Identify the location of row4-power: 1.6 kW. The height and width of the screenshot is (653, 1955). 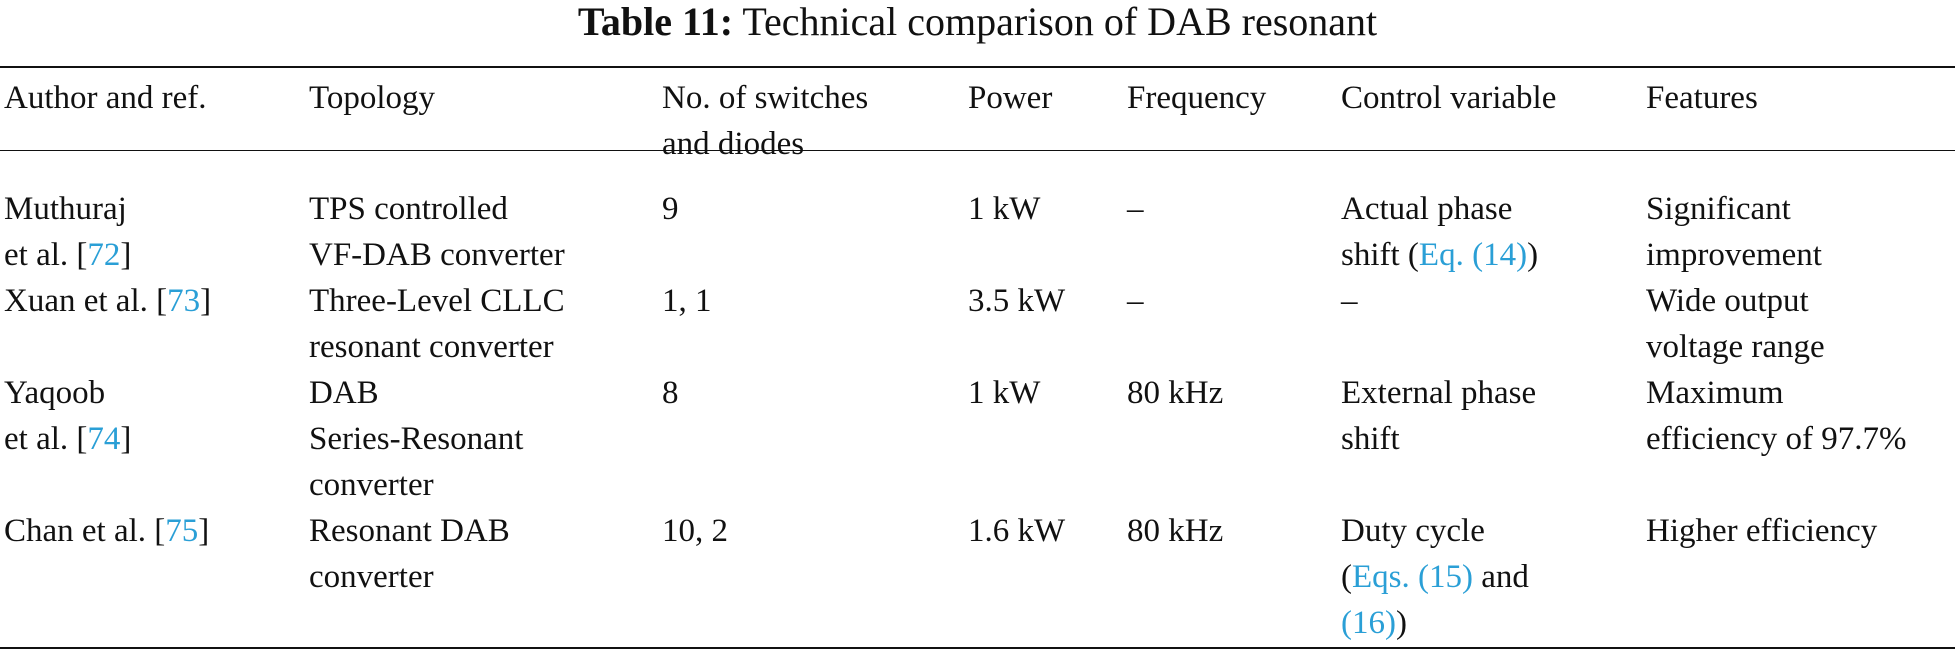
(1017, 531).